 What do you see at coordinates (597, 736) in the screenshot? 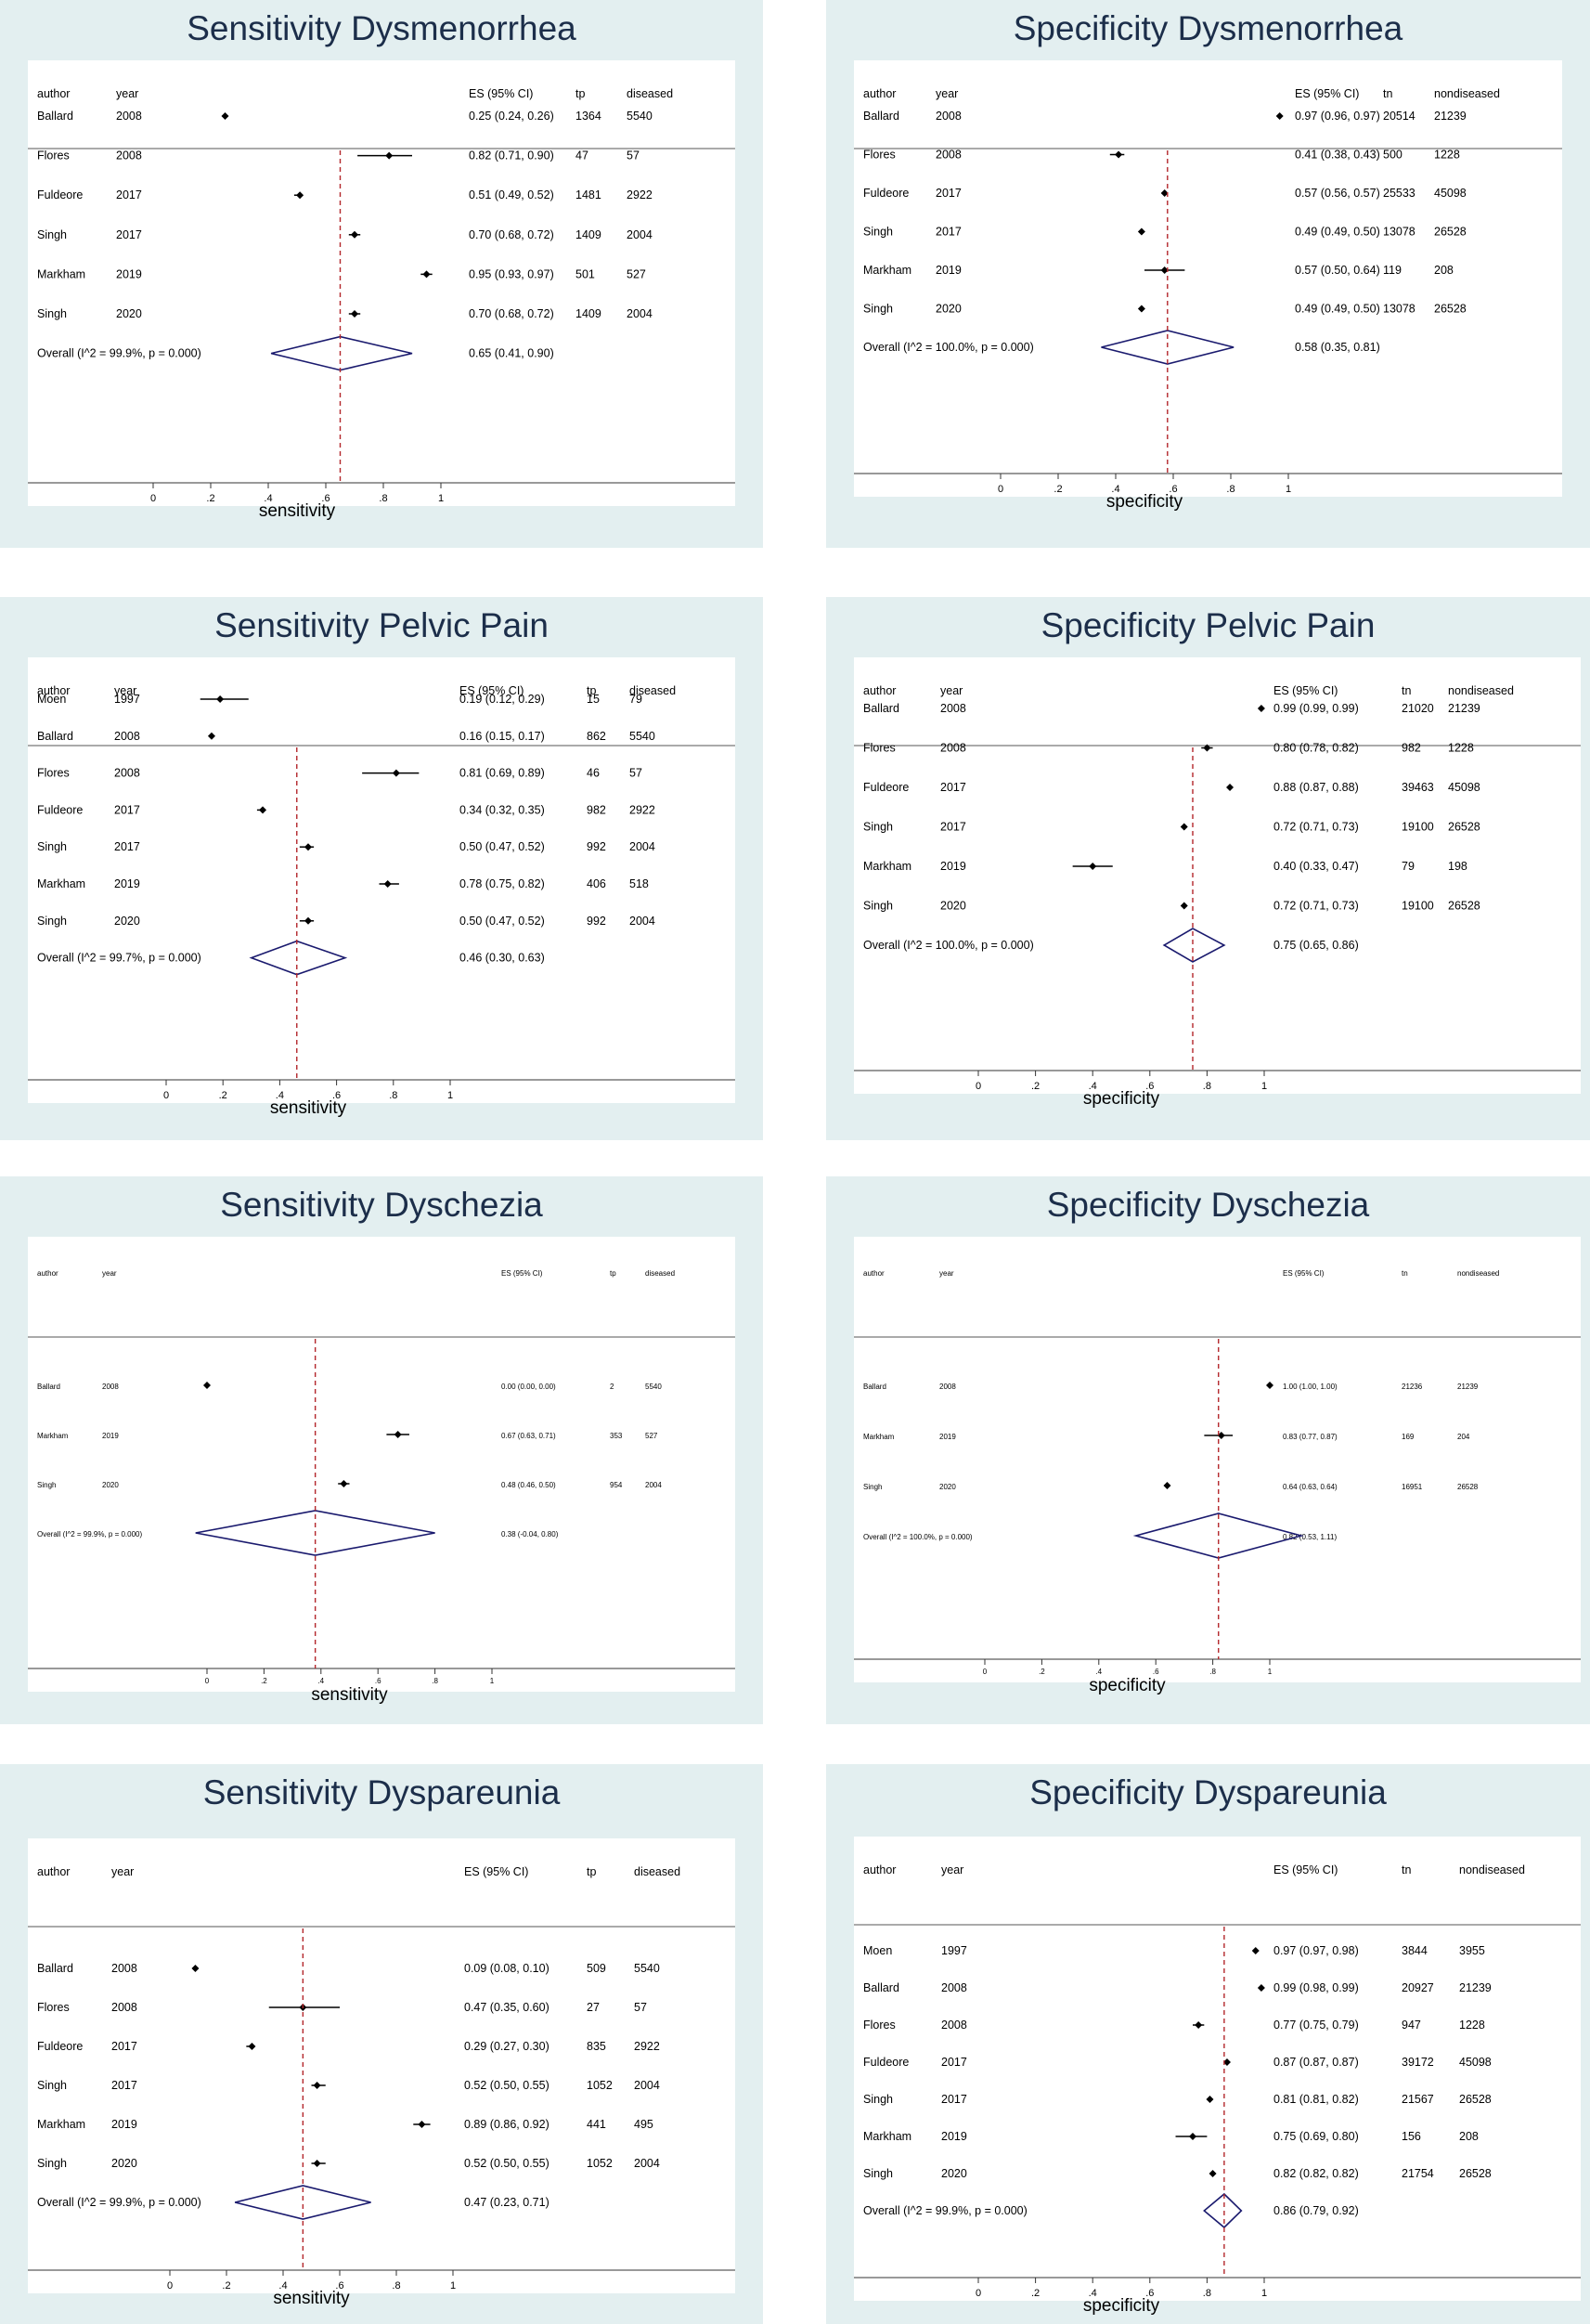
I see `study-count: 862` at bounding box center [597, 736].